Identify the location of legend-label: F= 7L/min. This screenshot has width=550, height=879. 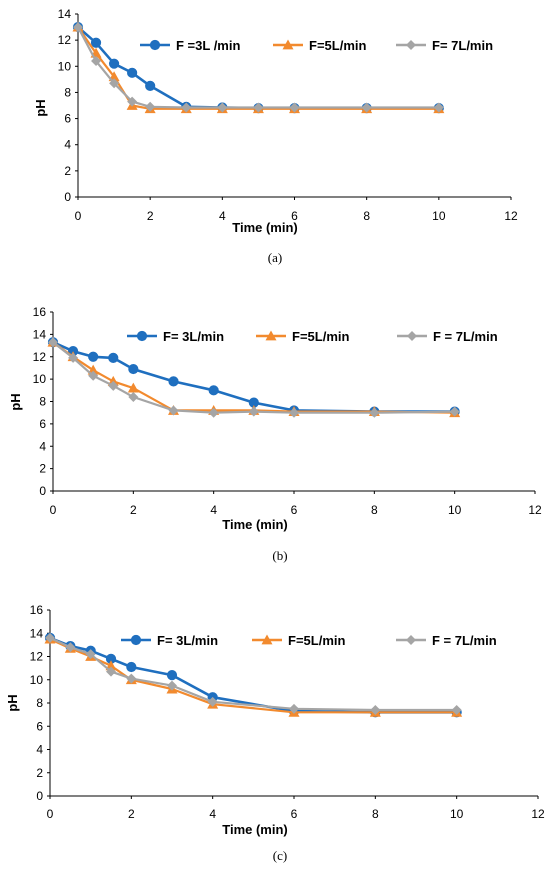
(462, 45).